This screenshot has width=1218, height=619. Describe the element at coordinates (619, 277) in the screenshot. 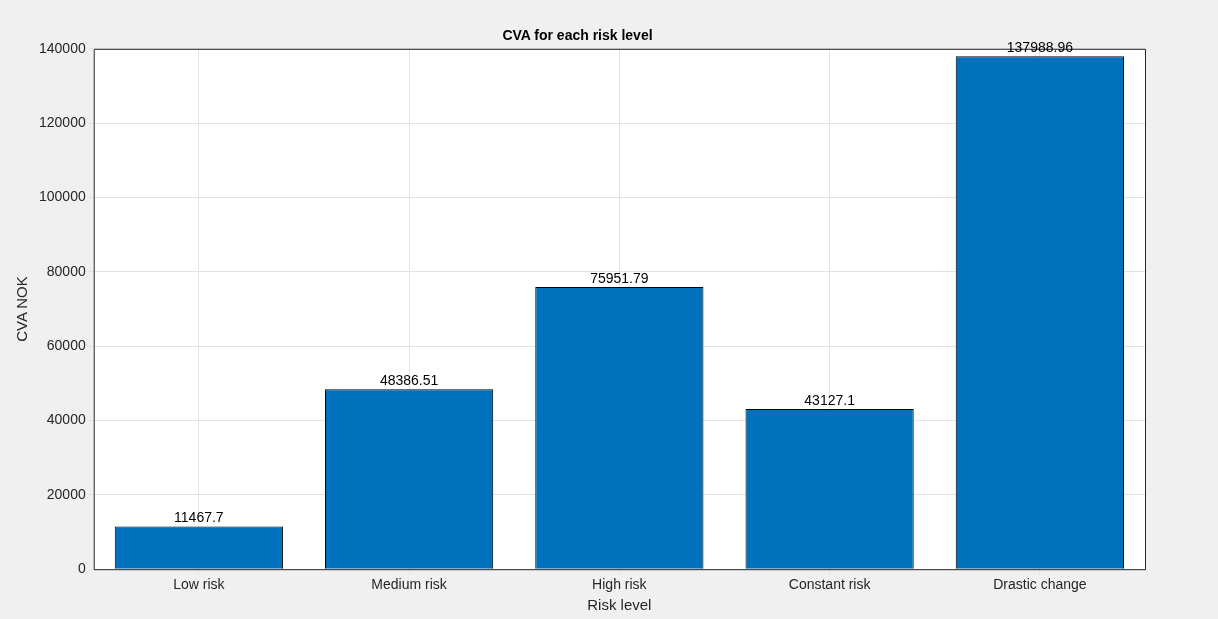

I see `data-label: 75951.79` at that location.